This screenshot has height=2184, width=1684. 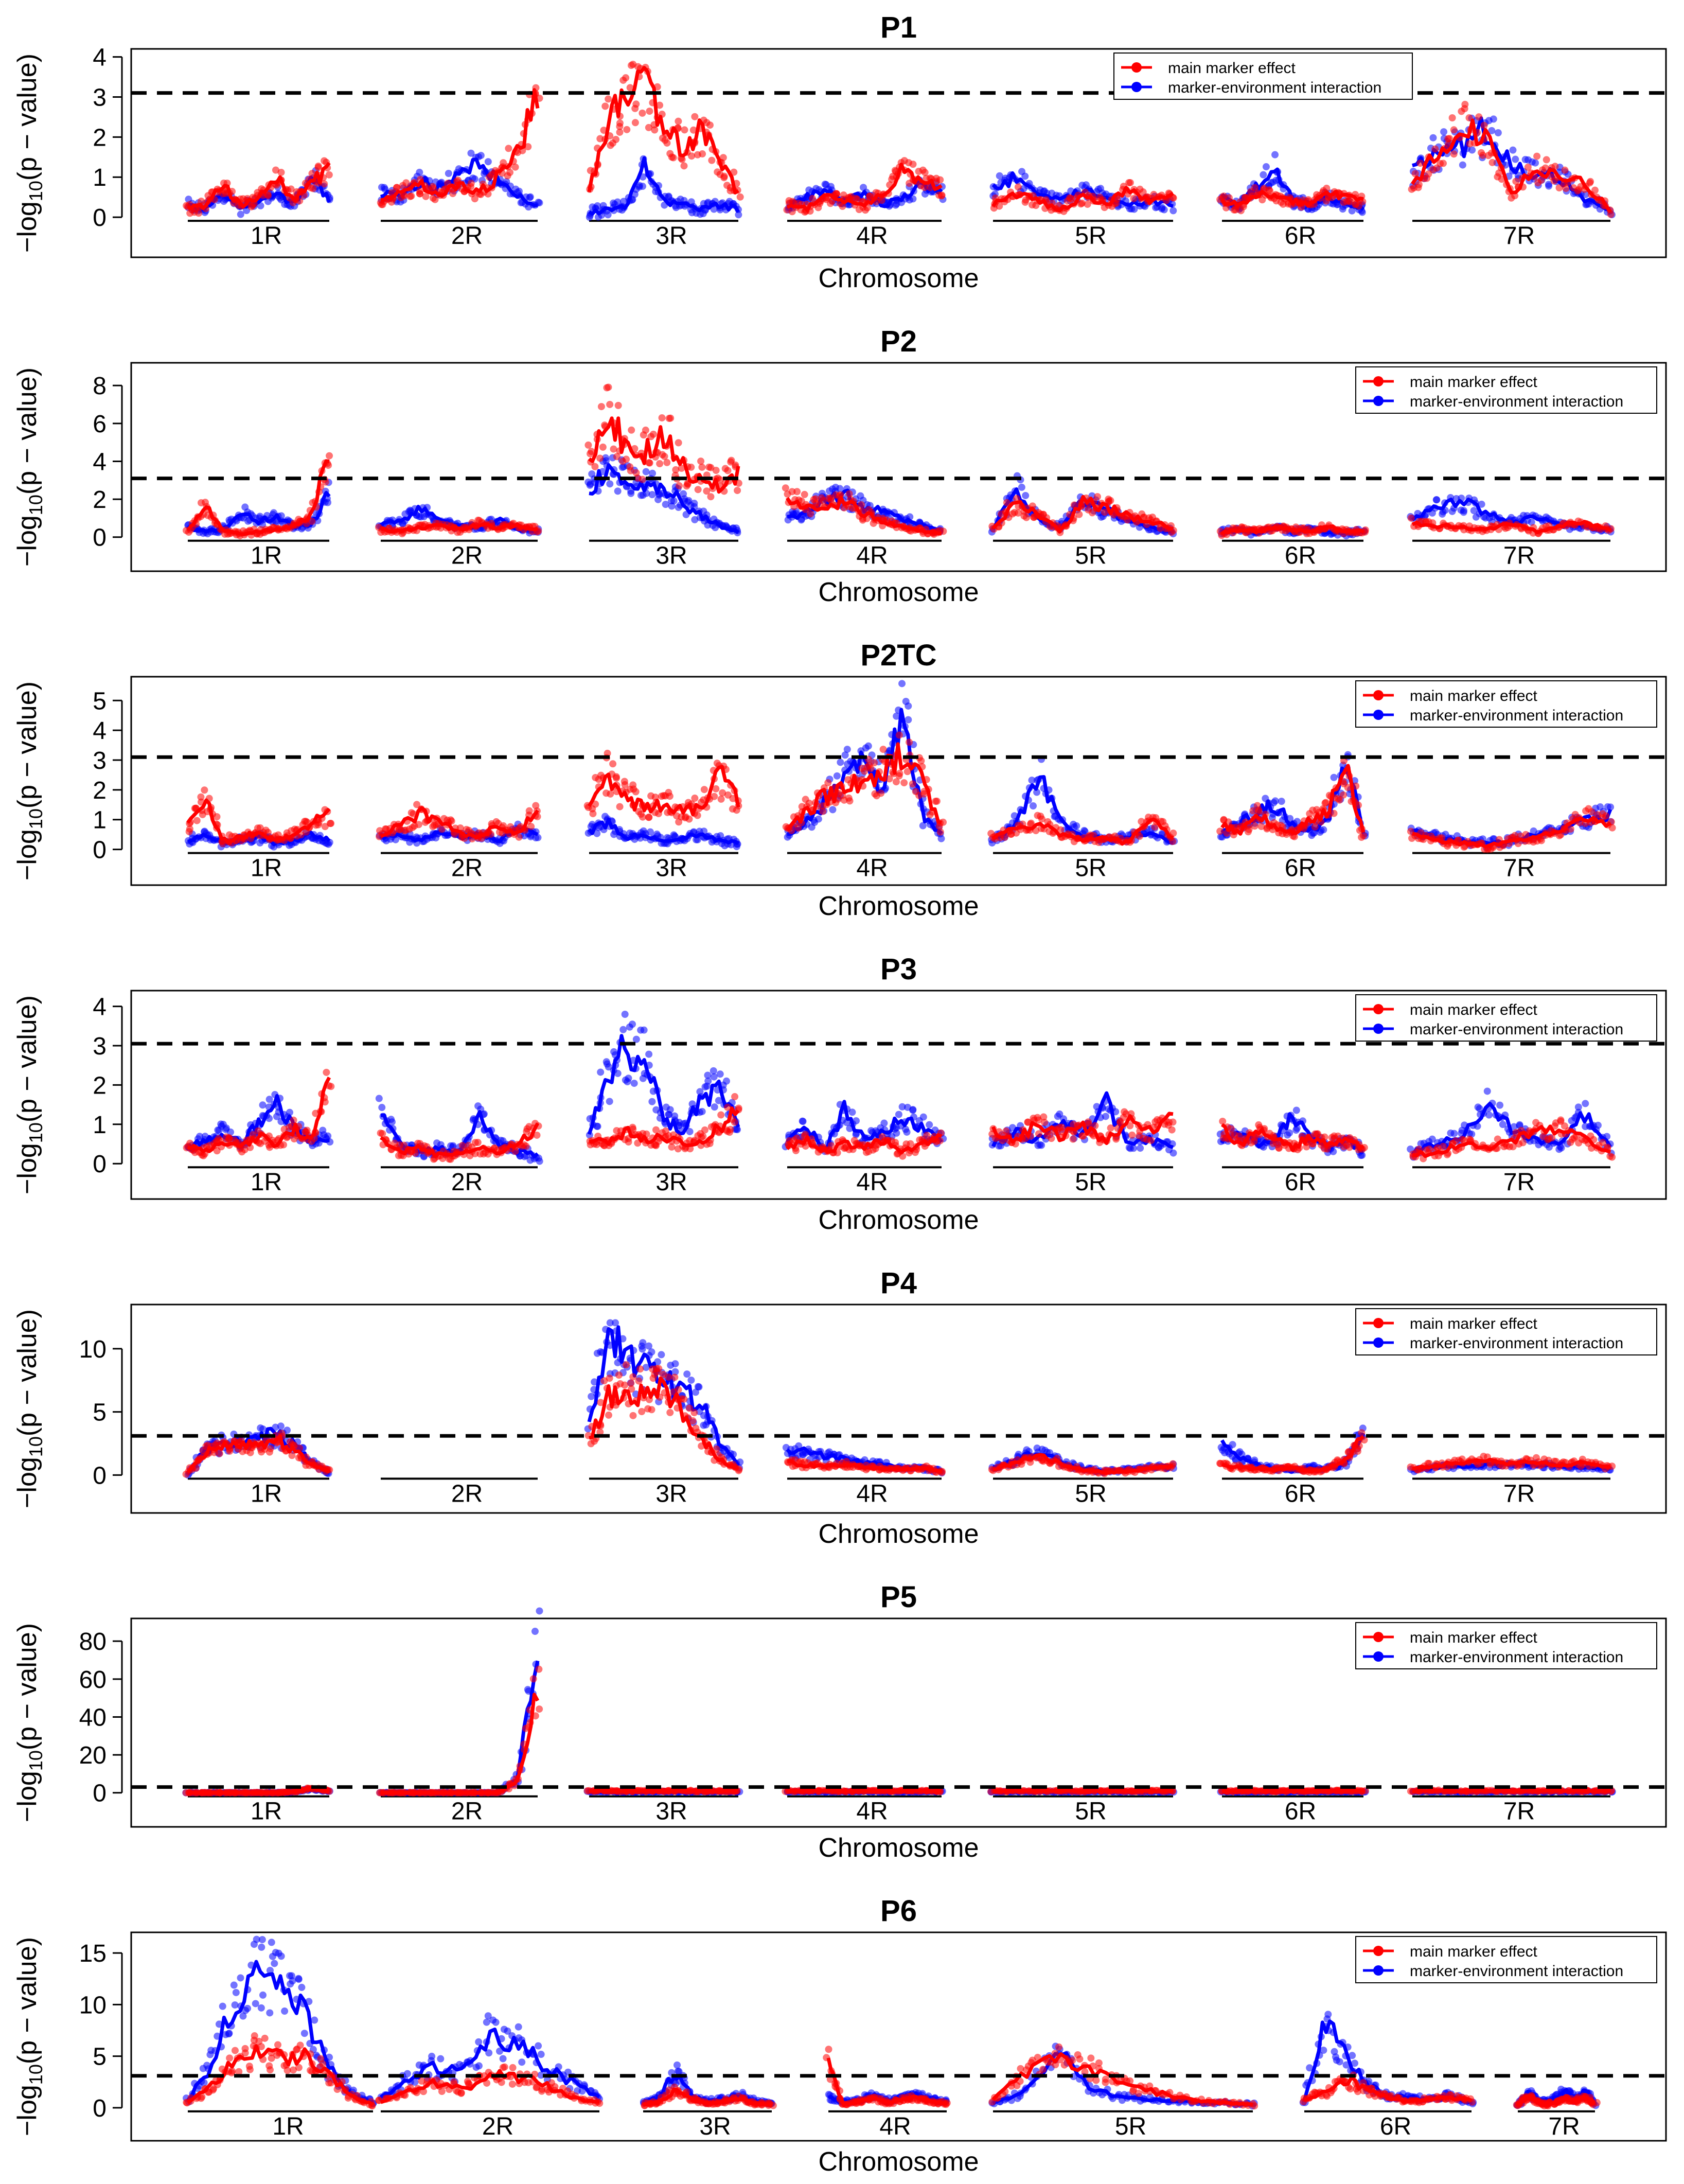 I want to click on chromosome-label: 5R, so click(x=1090, y=868).